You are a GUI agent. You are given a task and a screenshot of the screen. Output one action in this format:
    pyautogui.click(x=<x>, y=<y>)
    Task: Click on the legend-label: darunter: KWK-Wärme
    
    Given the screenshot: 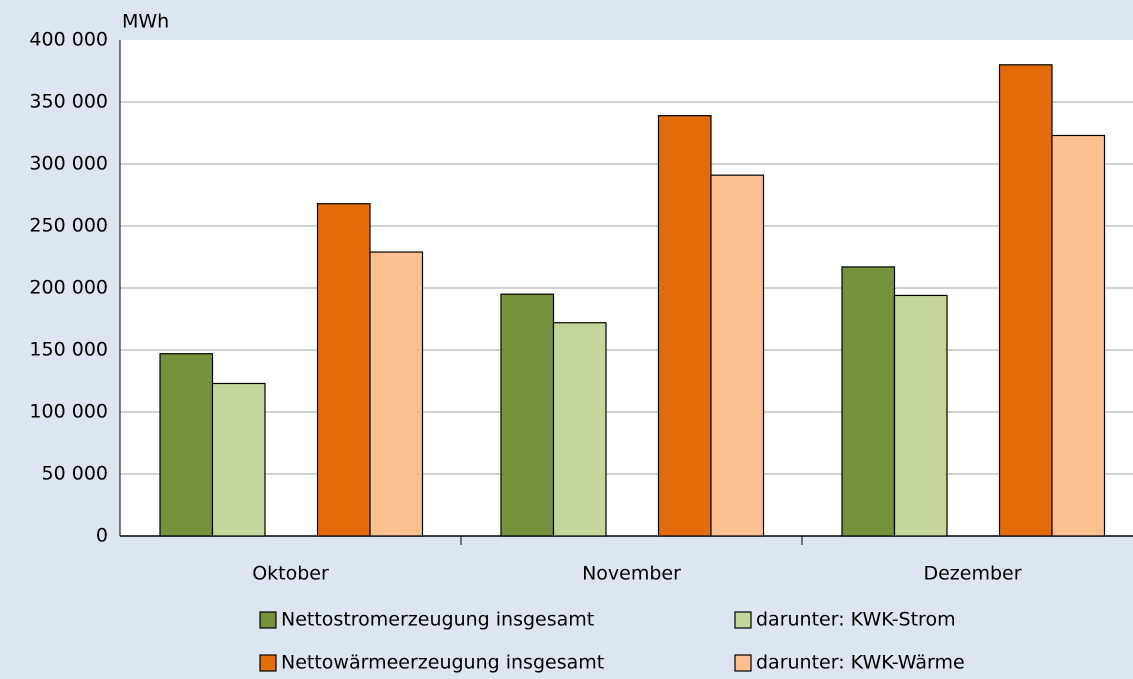 What is the action you would take?
    pyautogui.click(x=860, y=663)
    